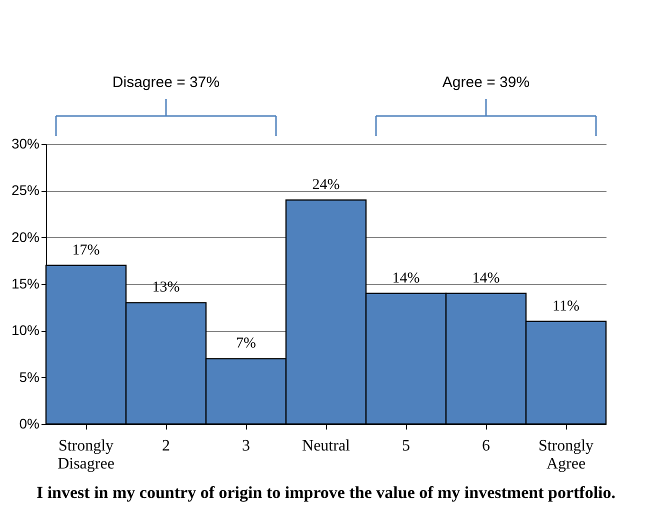 This screenshot has width=666, height=508. What do you see at coordinates (86, 250) in the screenshot?
I see `data-label: 17%` at bounding box center [86, 250].